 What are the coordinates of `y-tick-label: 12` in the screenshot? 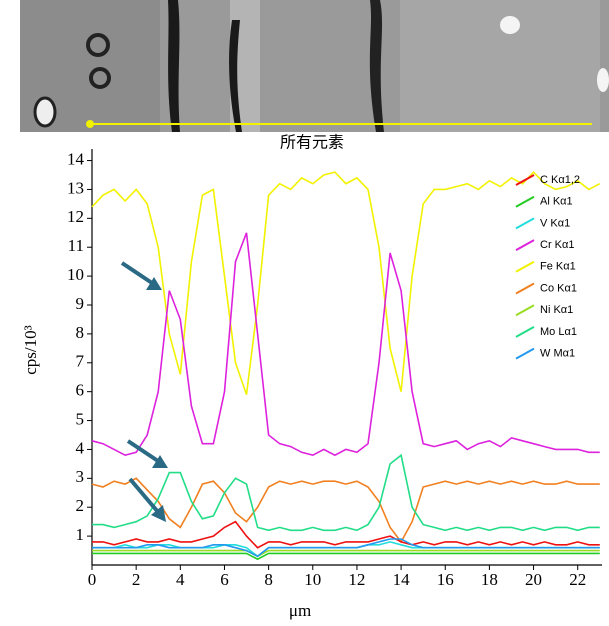 It's located at (75, 216).